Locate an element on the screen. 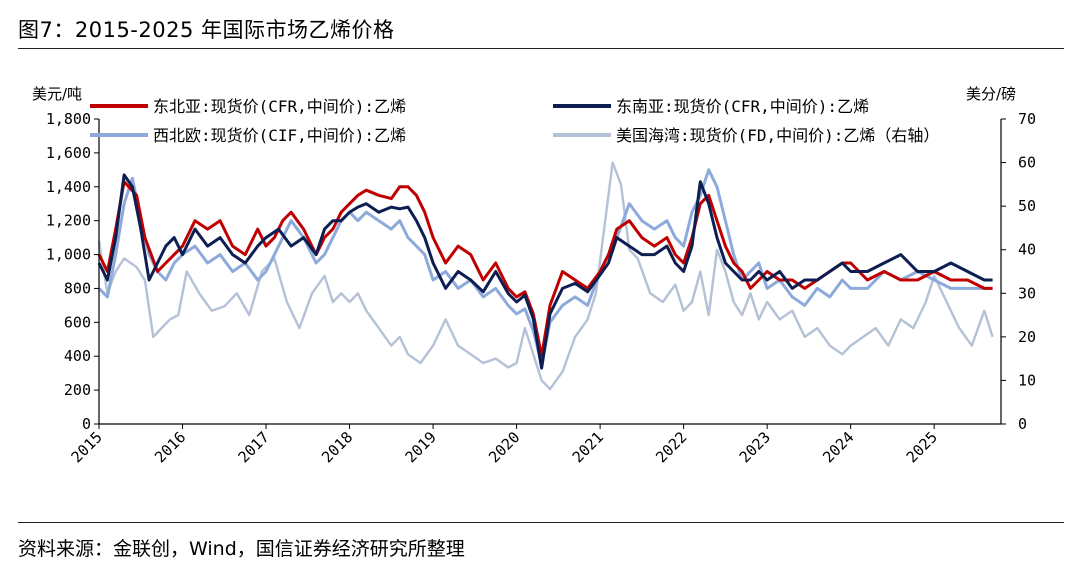 The height and width of the screenshot is (563, 1080). left-tick-label: 1,400 is located at coordinates (68, 187).